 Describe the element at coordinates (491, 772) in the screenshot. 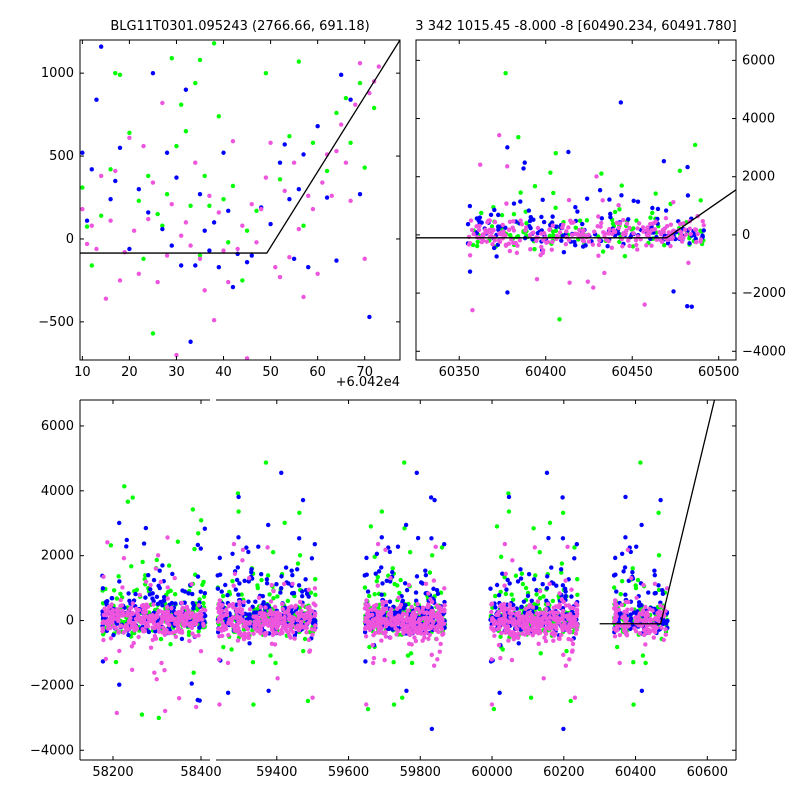

I see `x-tick-label: 60000` at that location.